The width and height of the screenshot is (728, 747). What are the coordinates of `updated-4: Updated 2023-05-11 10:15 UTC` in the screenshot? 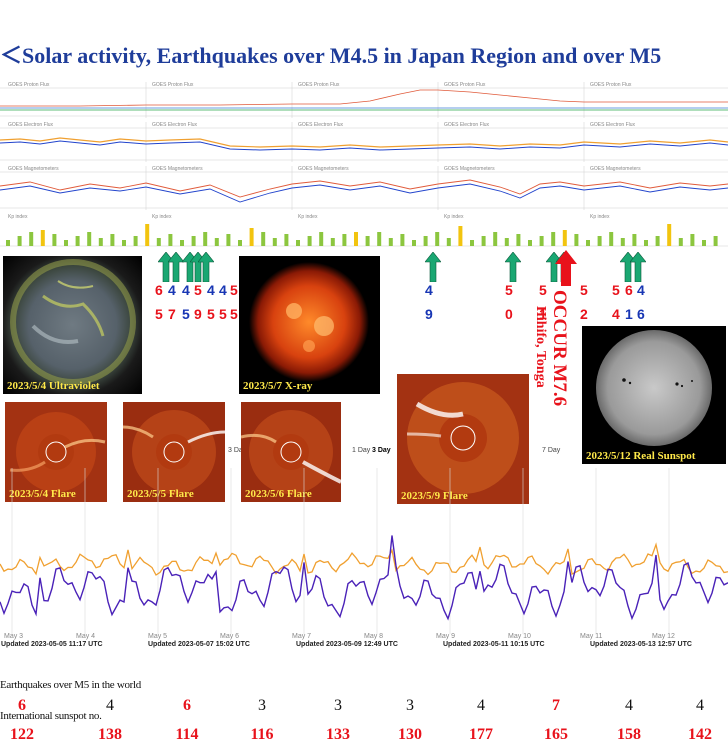 It's located at (494, 644).